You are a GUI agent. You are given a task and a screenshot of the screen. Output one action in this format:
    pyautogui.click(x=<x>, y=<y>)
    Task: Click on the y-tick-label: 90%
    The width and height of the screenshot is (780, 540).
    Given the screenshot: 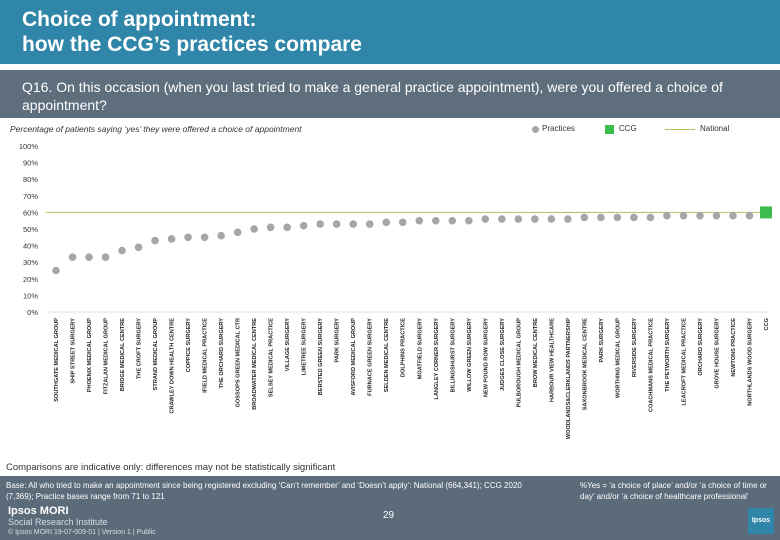 What is the action you would take?
    pyautogui.click(x=30, y=163)
    